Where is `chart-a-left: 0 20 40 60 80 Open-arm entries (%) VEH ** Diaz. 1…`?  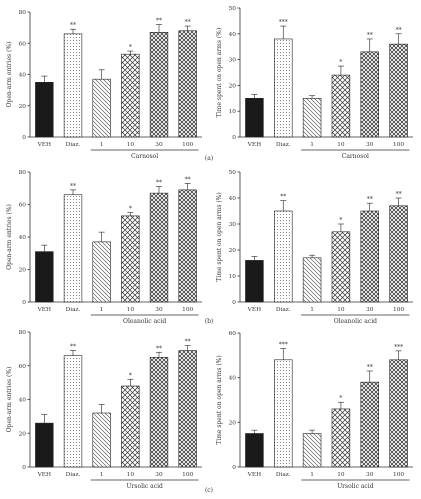 chart-a-left: 0 20 40 60 80 Open-arm entries (%) VEH ** Diaz. 1… is located at coordinates (104, 85).